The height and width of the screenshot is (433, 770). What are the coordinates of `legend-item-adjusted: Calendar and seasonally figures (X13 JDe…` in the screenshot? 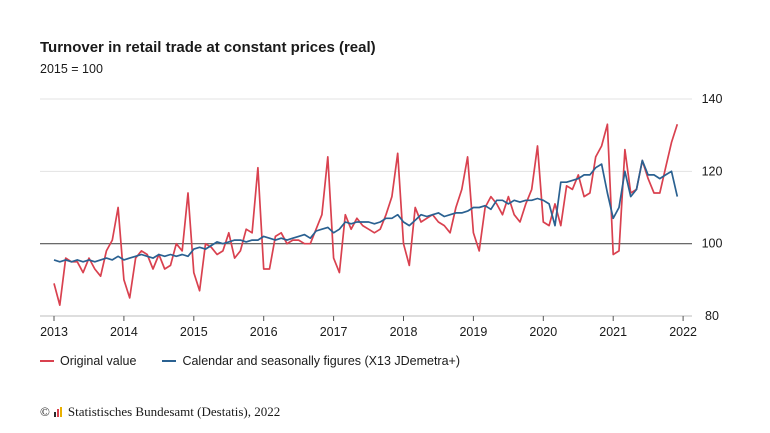 It's located at (311, 361).